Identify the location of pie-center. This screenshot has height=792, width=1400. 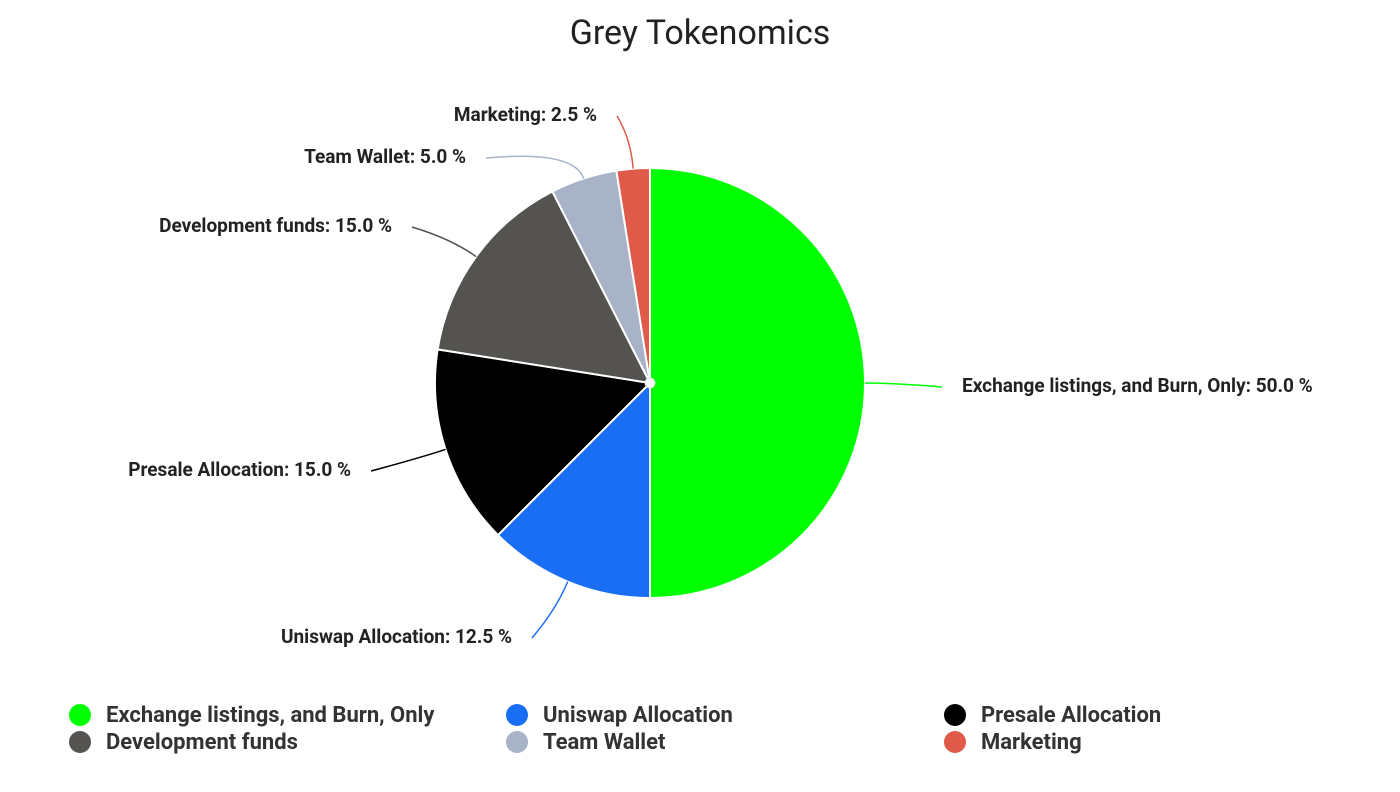
(650, 383).